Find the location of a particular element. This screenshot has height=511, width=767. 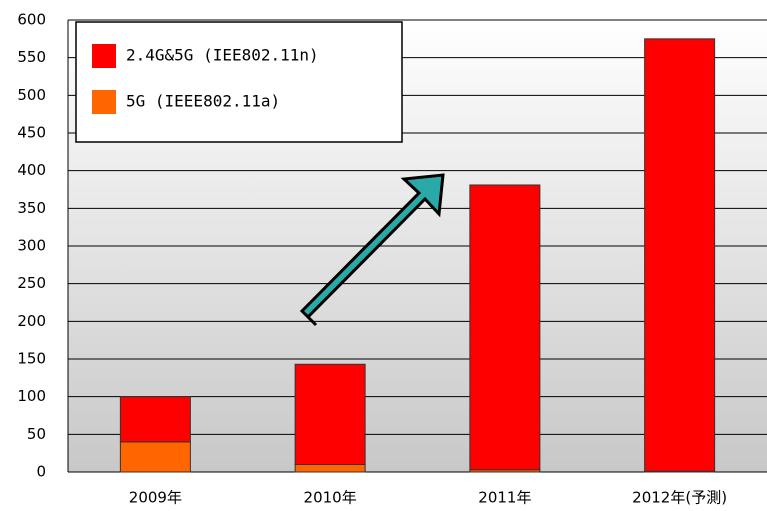

x-tick-label: 2012年(予測) is located at coordinates (679, 498).